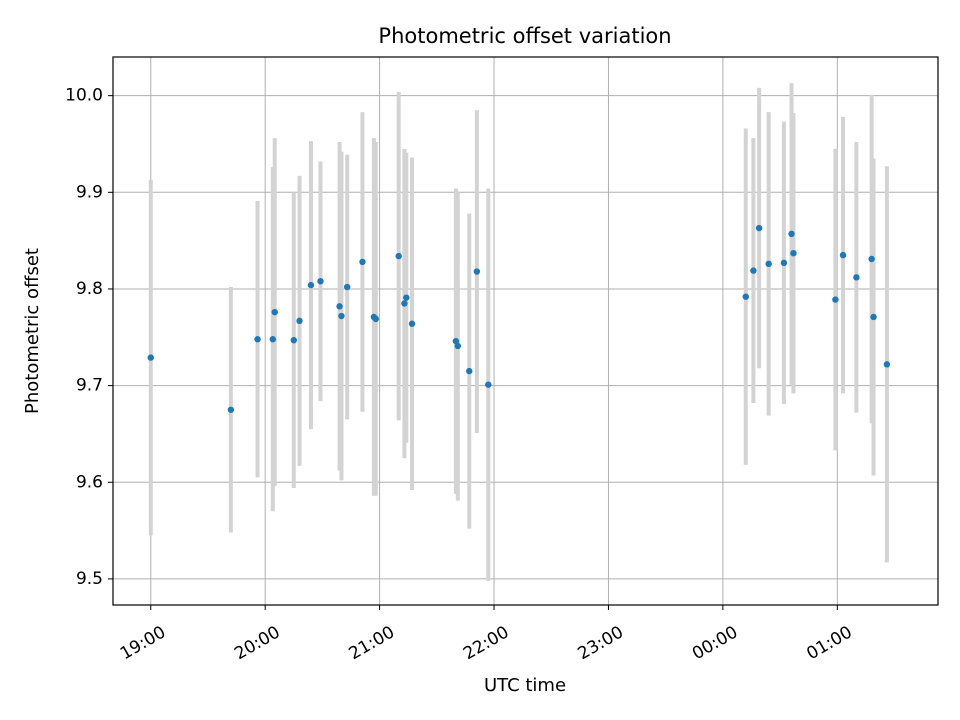 Image resolution: width=960 pixels, height=720 pixels. What do you see at coordinates (525, 685) in the screenshot?
I see `x-axis-label: UTC time` at bounding box center [525, 685].